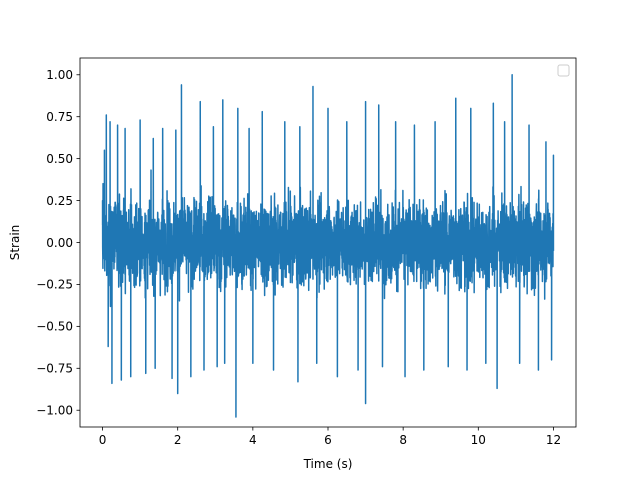 This screenshot has height=480, width=640. I want to click on x-tick-label: 8, so click(403, 440).